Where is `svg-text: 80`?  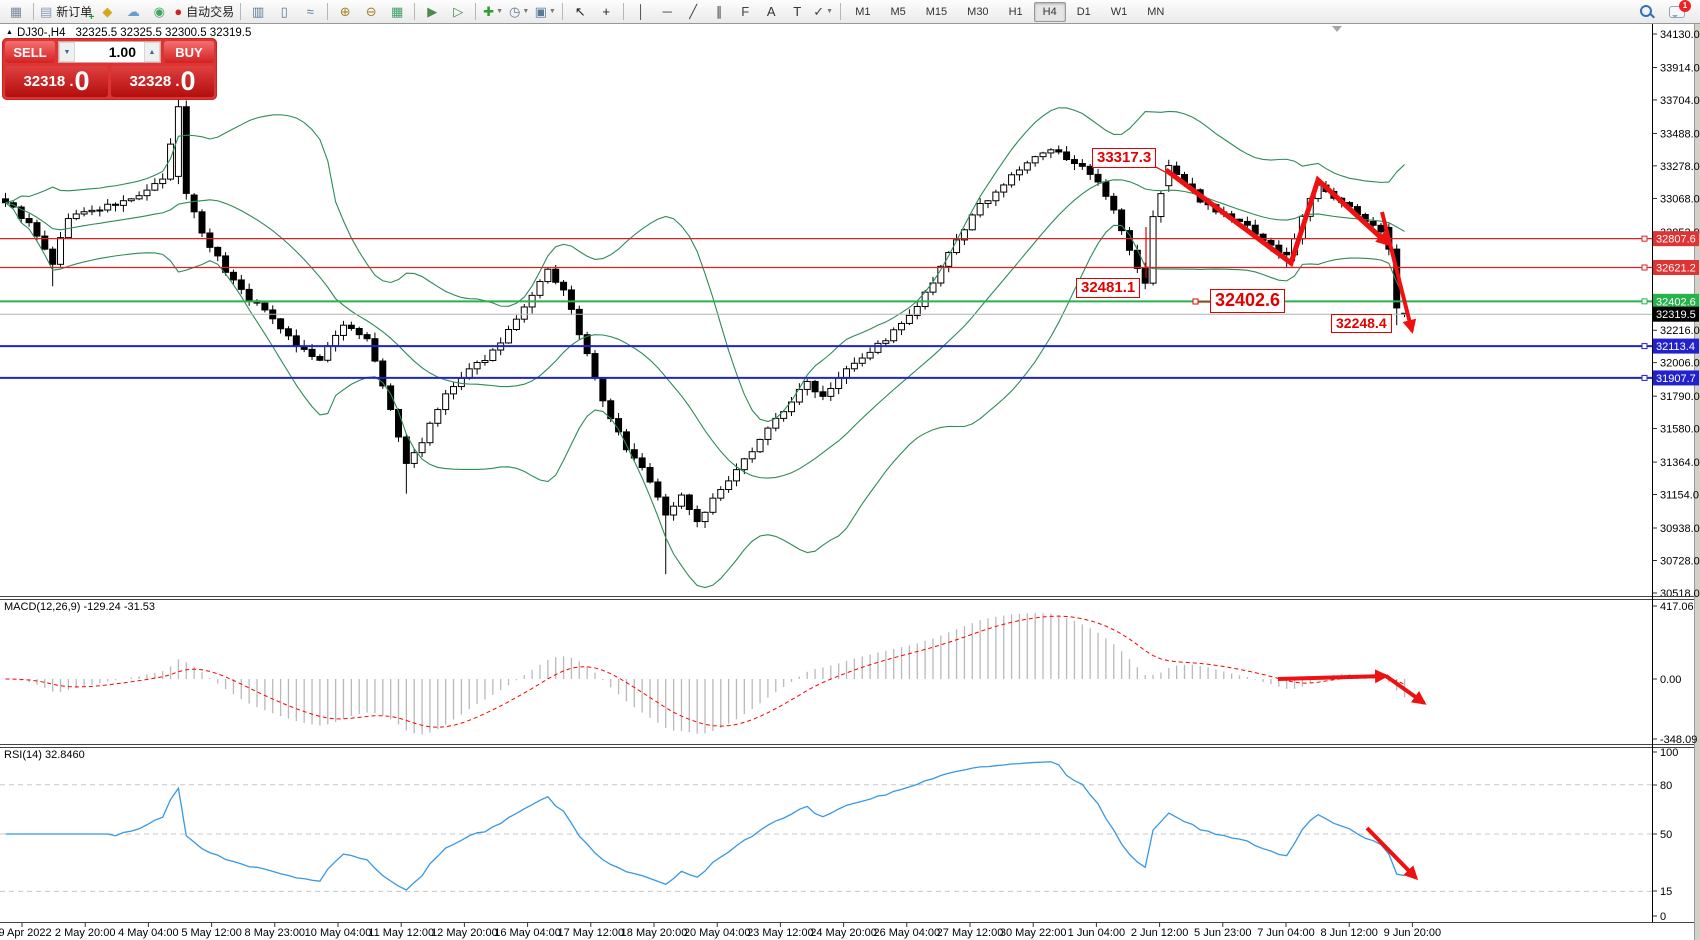 svg-text: 80 is located at coordinates (1666, 786).